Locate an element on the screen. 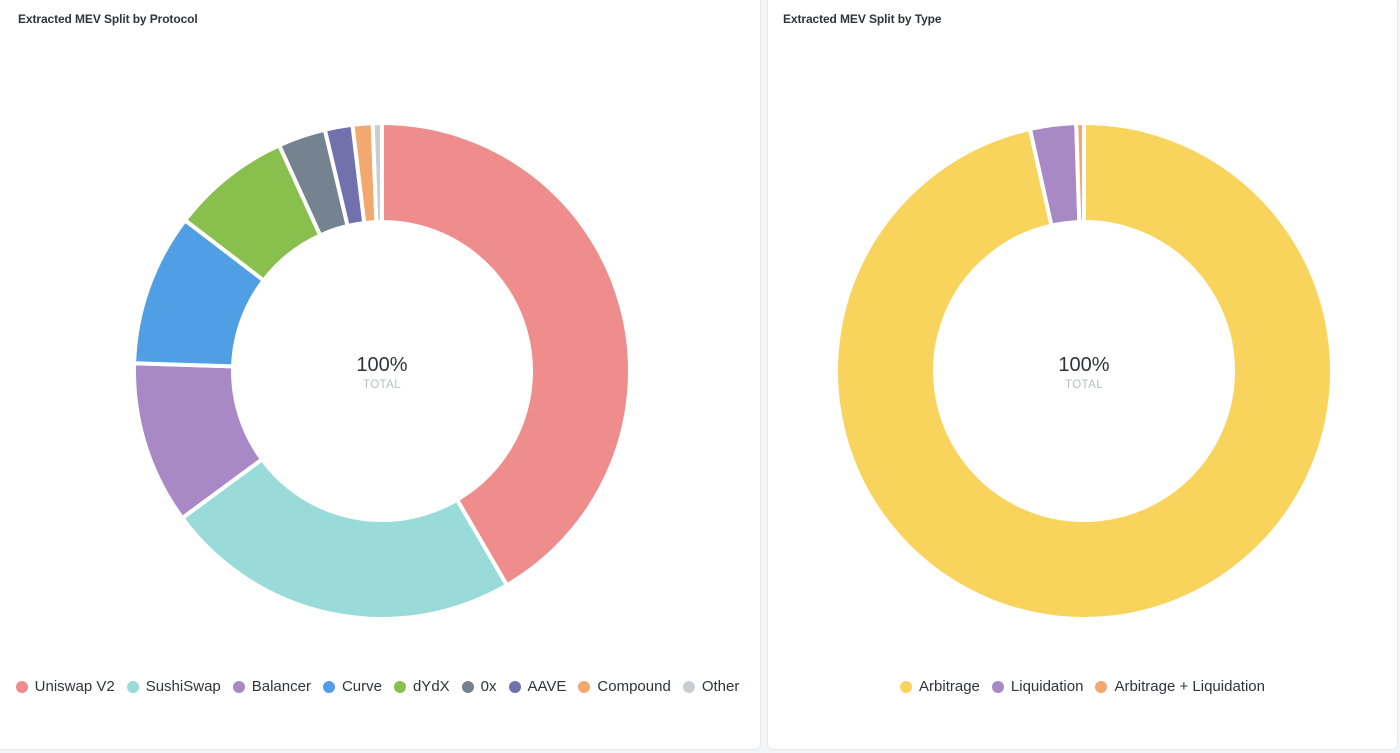 This screenshot has height=753, width=1400. legend-item-compound: Compound is located at coordinates (624, 686).